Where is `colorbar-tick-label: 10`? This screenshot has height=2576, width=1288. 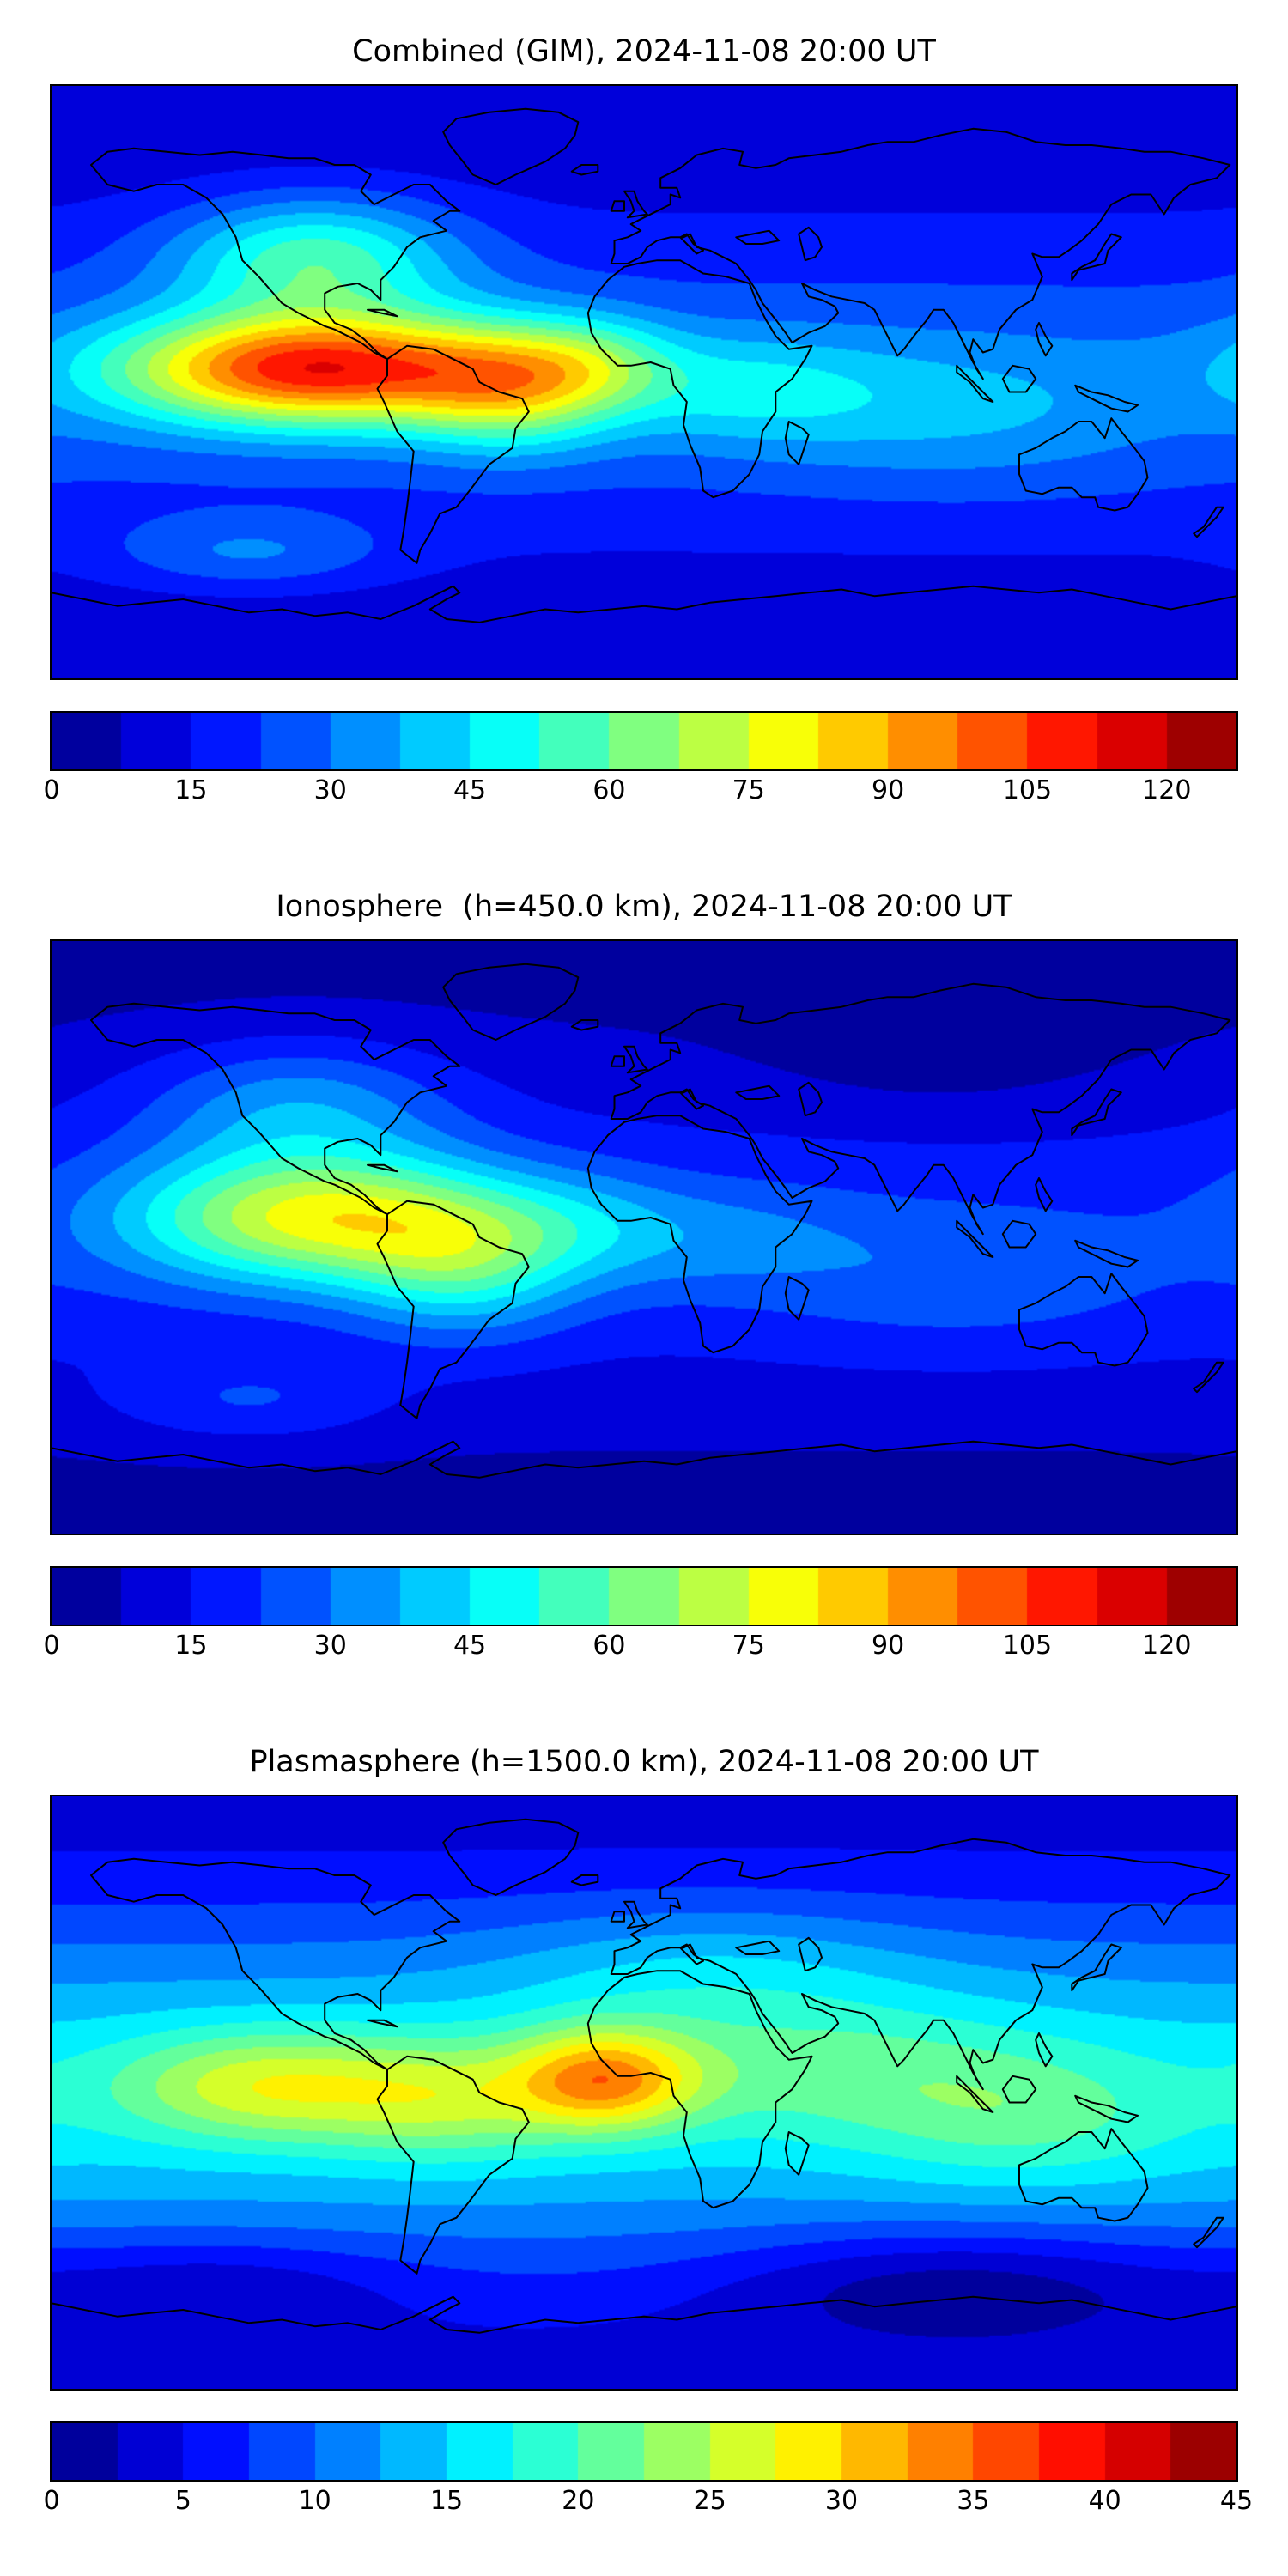 colorbar-tick-label: 10 is located at coordinates (314, 2501).